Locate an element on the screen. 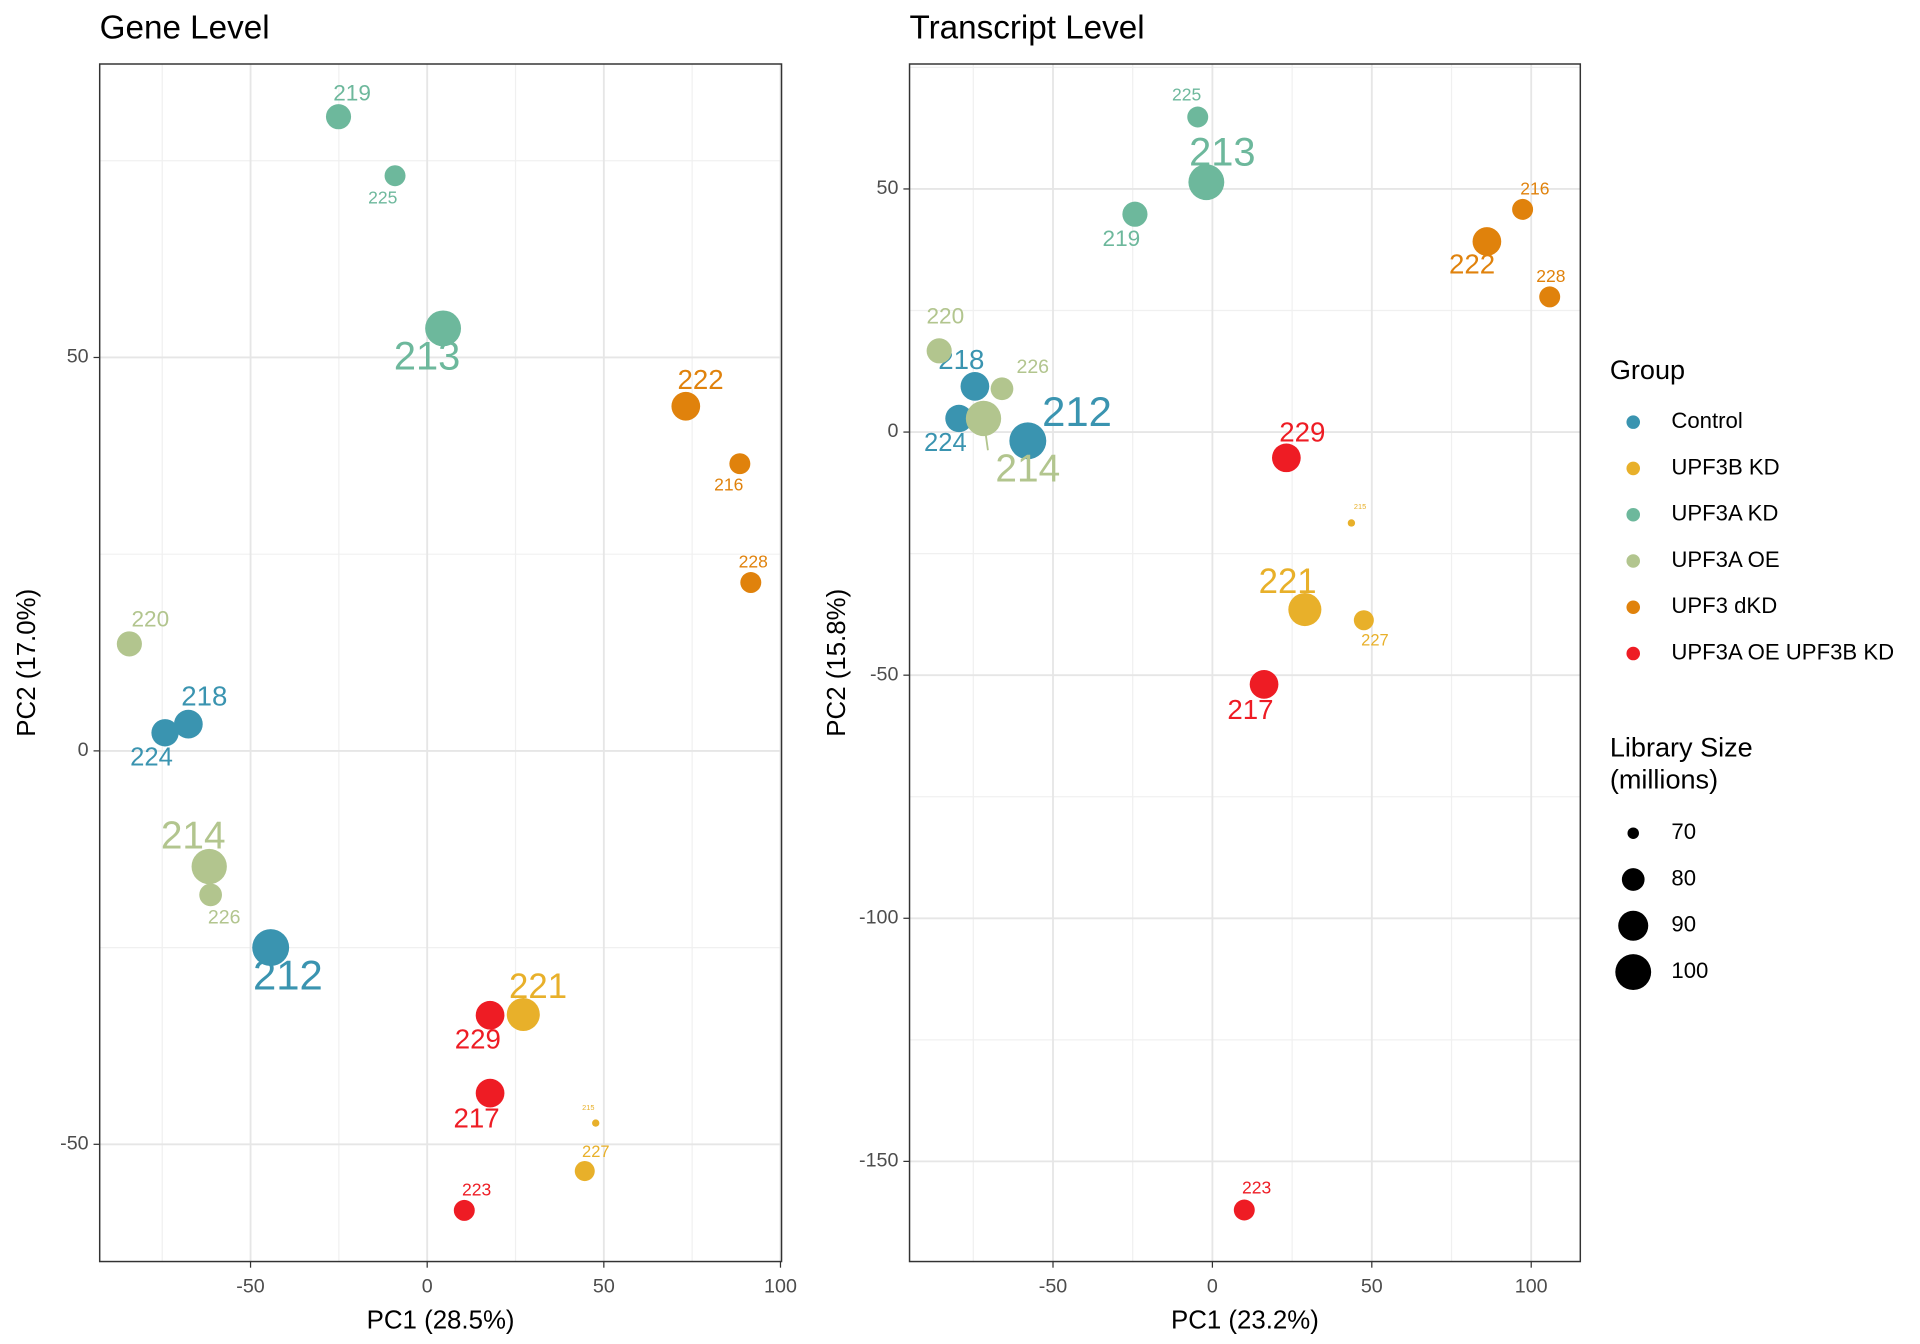  point-label: 215 is located at coordinates (1360, 506).